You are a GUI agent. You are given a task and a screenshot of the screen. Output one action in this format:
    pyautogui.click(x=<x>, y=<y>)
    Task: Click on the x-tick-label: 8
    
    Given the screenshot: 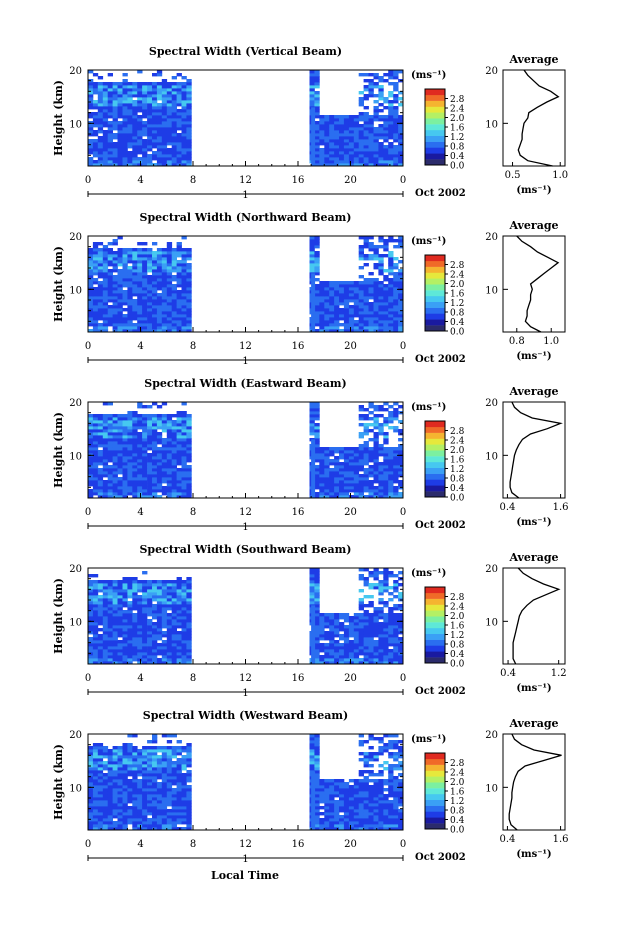 What is the action you would take?
    pyautogui.click(x=193, y=678)
    